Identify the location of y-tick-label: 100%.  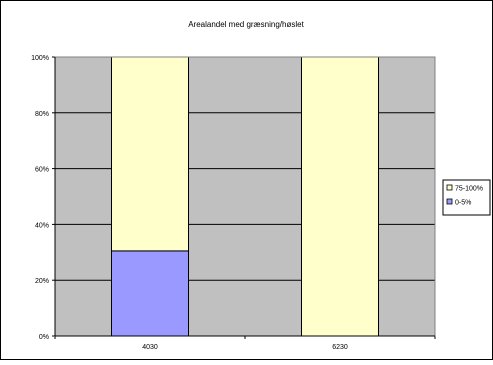
(40, 58).